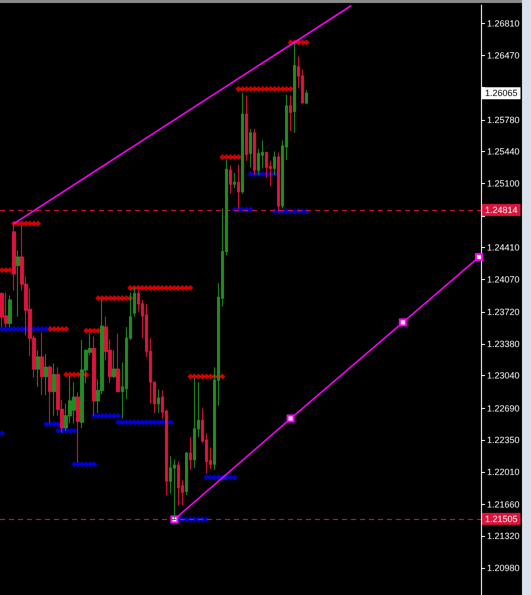  Describe the element at coordinates (503, 183) in the screenshot. I see `y-tick-label: 1.25100` at that location.